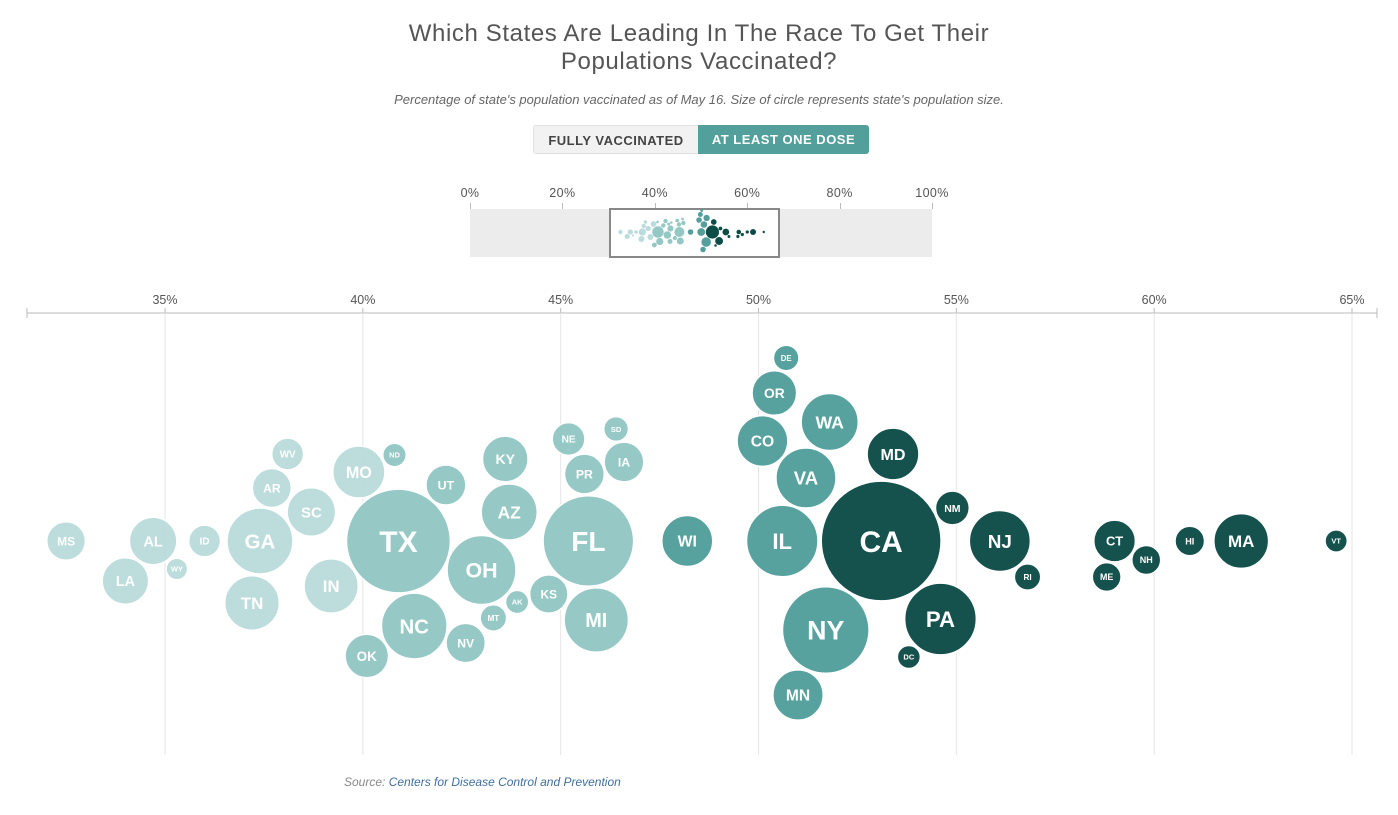  What do you see at coordinates (747, 193) in the screenshot?
I see `overview-tick-label: 60%` at bounding box center [747, 193].